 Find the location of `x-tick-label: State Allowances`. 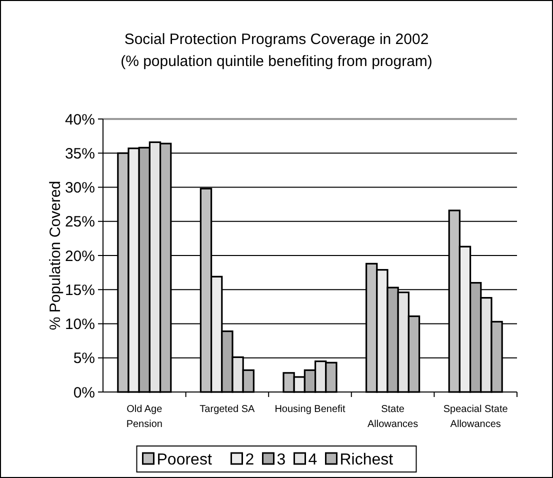

x-tick-label: State Allowances is located at coordinates (393, 417).